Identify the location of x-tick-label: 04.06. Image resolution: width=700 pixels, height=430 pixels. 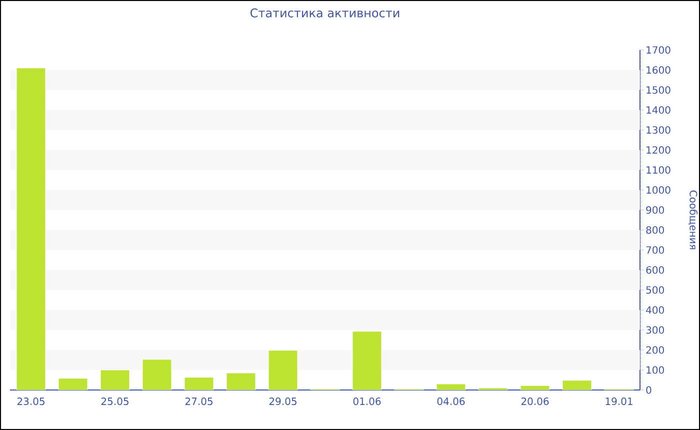
(451, 402).